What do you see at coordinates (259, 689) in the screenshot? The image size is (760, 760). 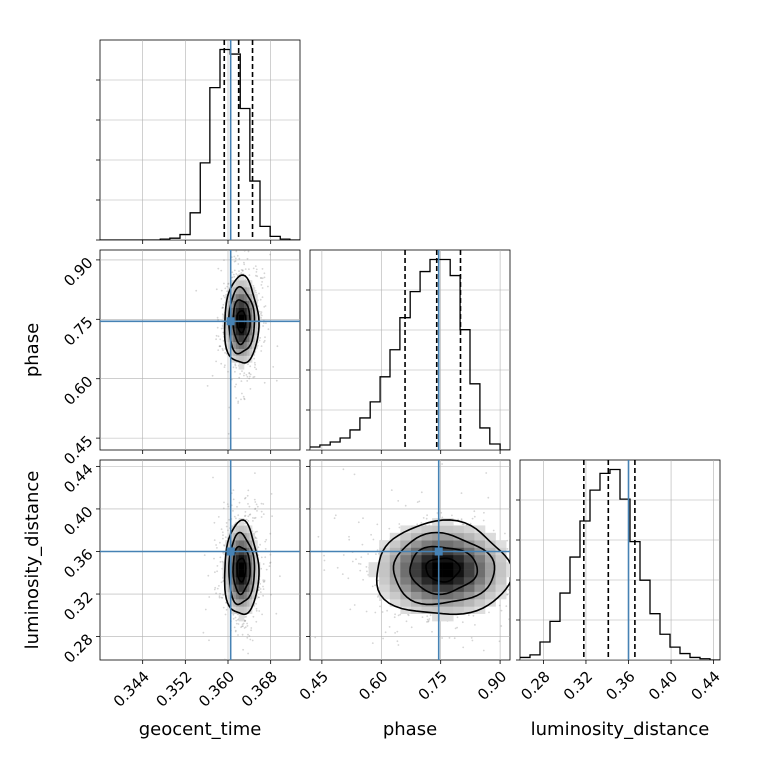 I see `x-tick-label: 0.368` at bounding box center [259, 689].